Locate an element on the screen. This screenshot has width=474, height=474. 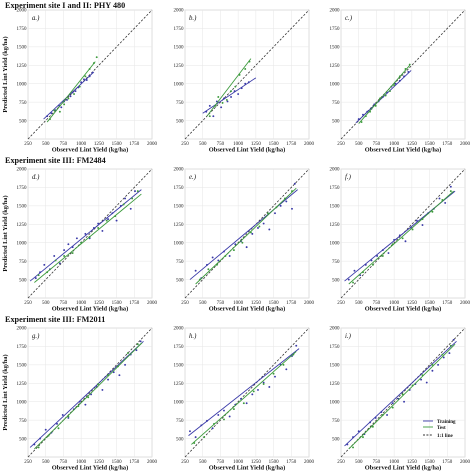
row-title-3: Experiment site III: FM2011 is located at coordinates (55, 319).